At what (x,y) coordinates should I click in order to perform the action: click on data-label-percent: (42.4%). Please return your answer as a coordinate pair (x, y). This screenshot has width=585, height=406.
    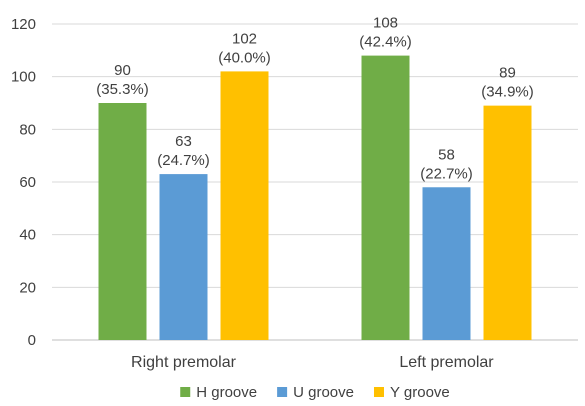
    Looking at the image, I should click on (385, 42).